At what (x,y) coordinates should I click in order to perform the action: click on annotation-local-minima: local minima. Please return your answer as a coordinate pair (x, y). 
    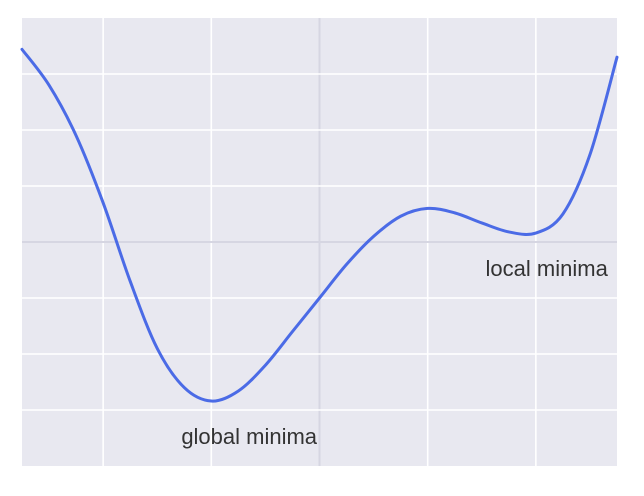
    Looking at the image, I should click on (547, 268).